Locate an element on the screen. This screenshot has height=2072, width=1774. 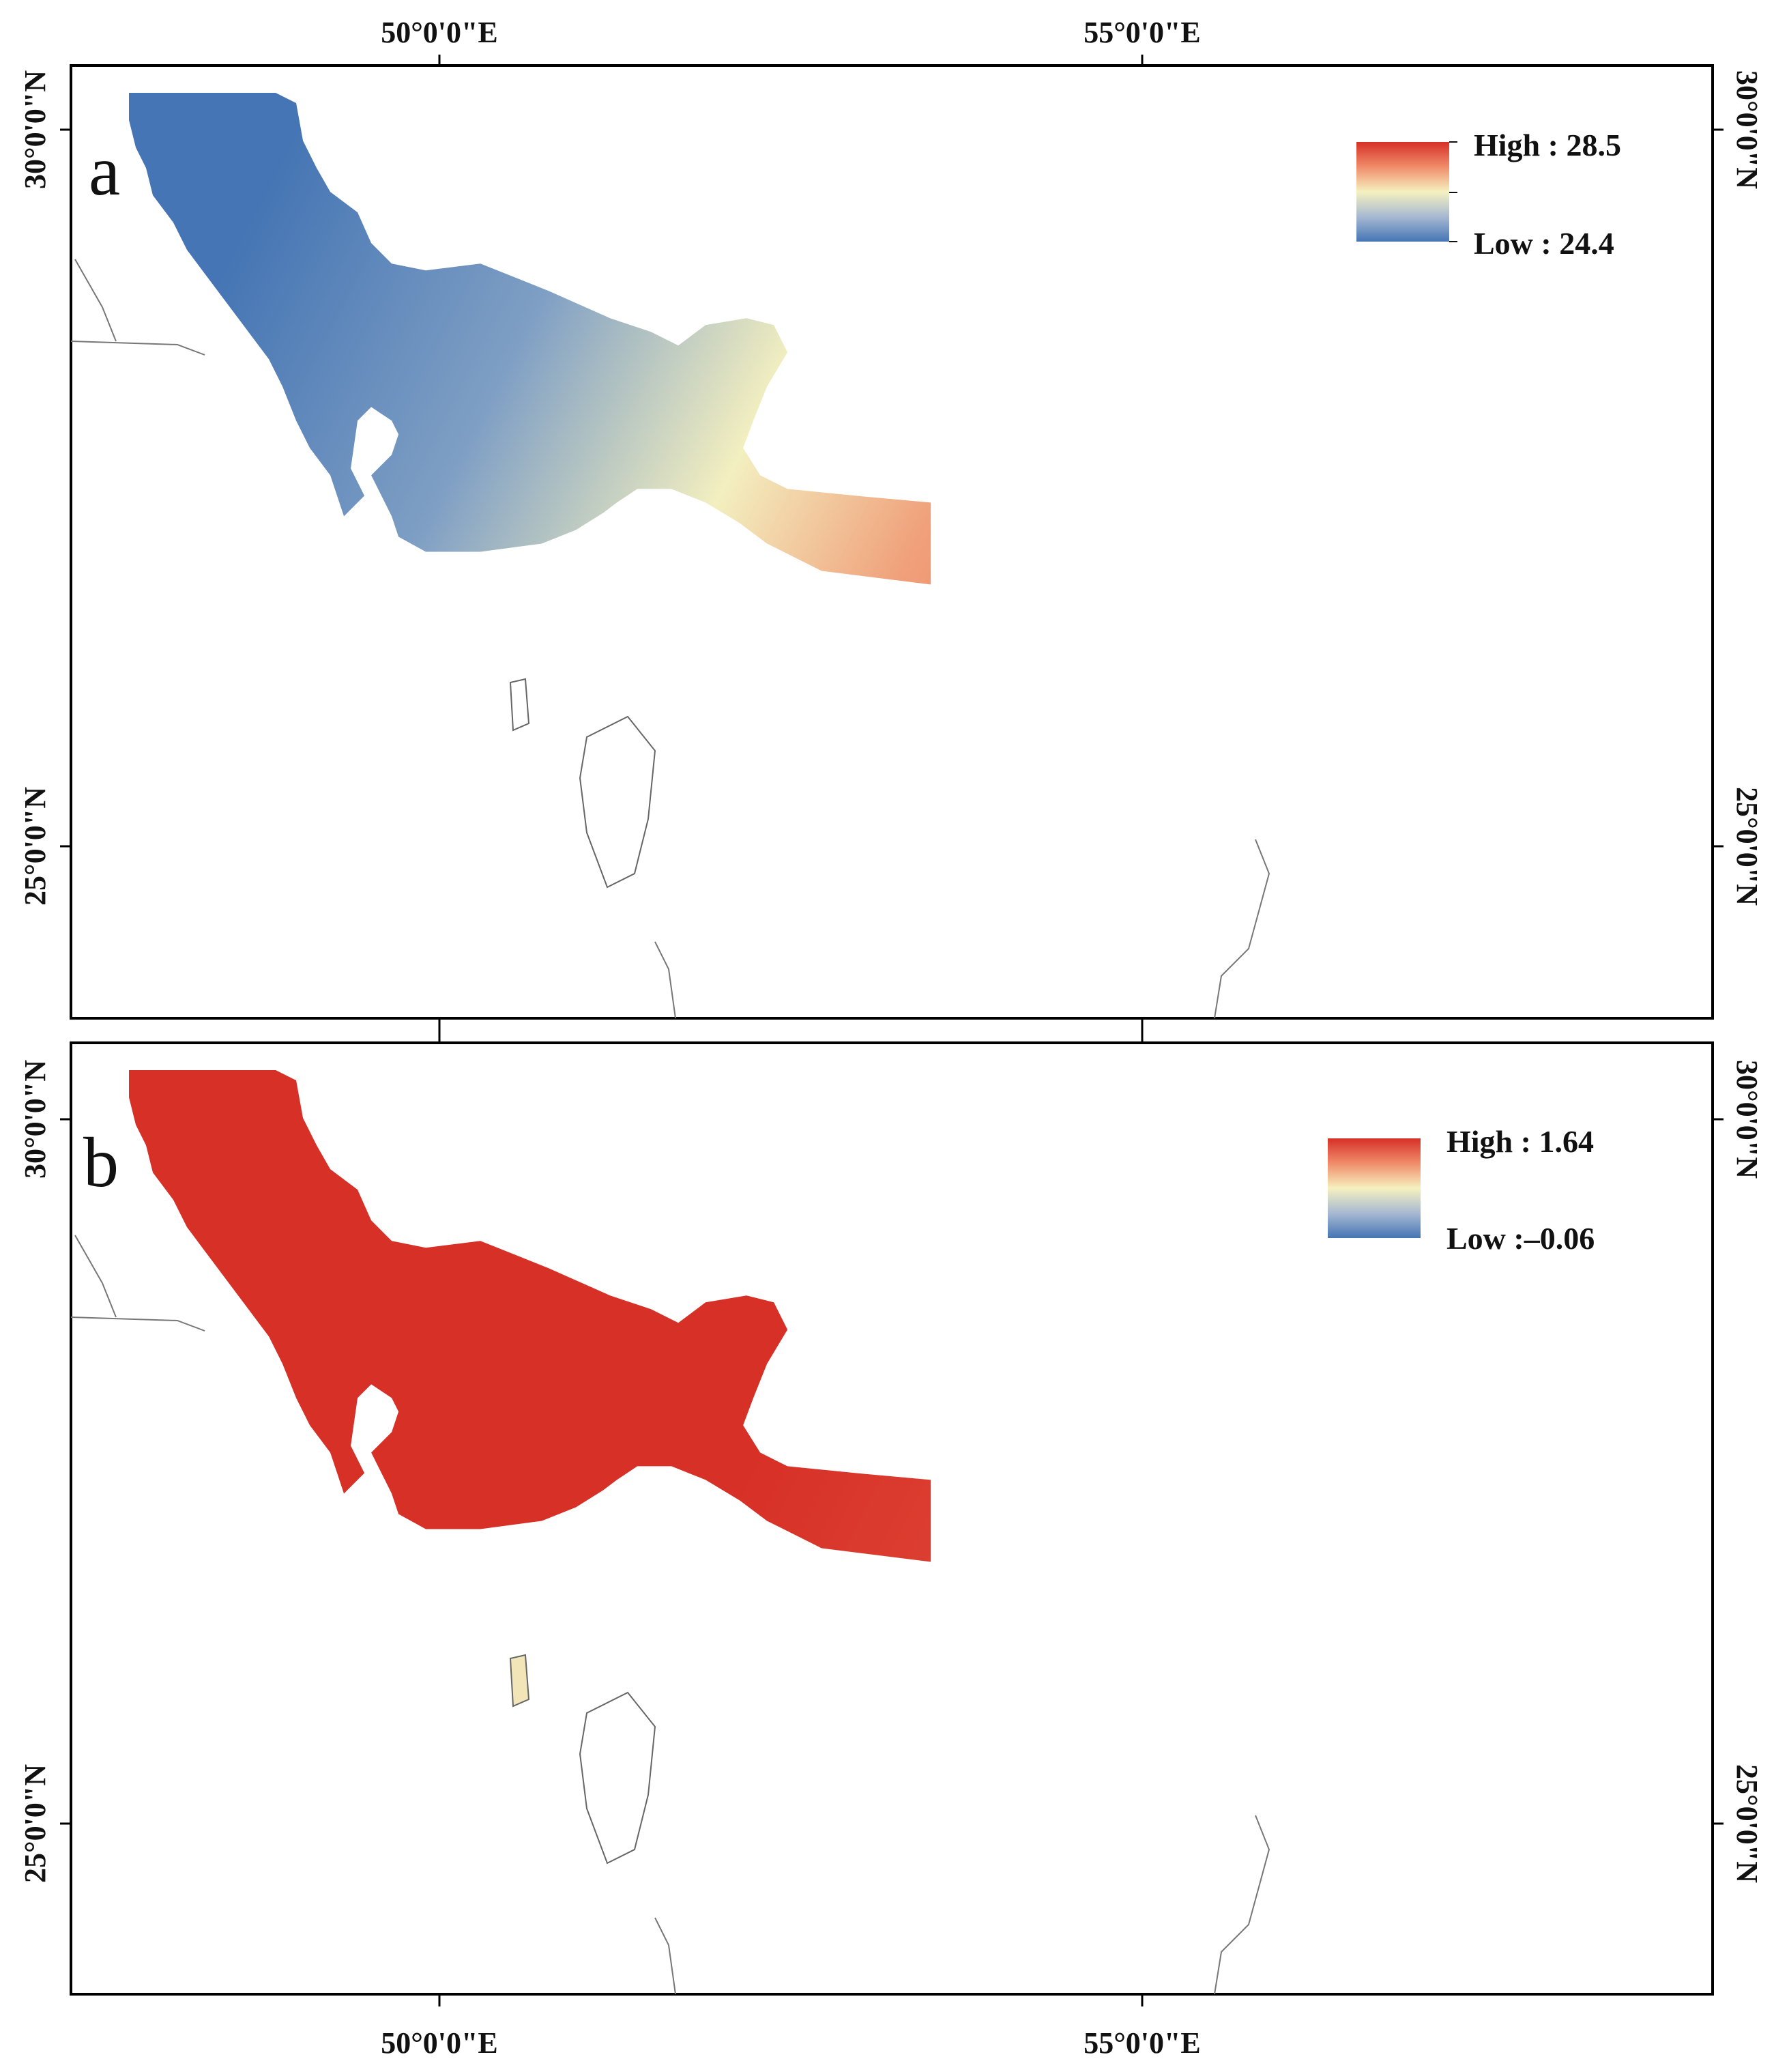
lat-a-left-25: 25°0'0"N is located at coordinates (35, 847).